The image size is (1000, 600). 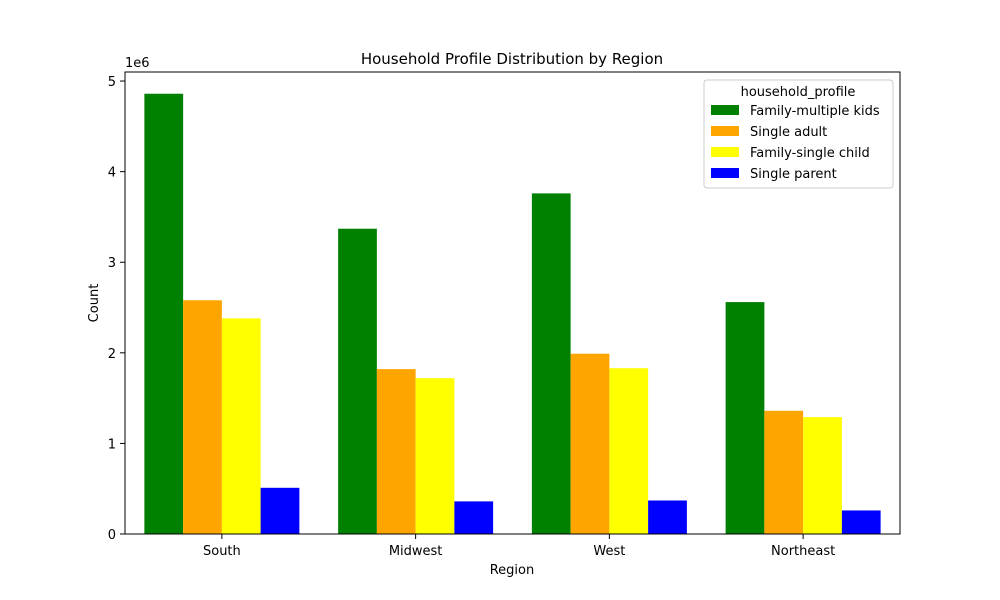 What do you see at coordinates (861, 522) in the screenshot?
I see `bar-single-parent-northeast` at bounding box center [861, 522].